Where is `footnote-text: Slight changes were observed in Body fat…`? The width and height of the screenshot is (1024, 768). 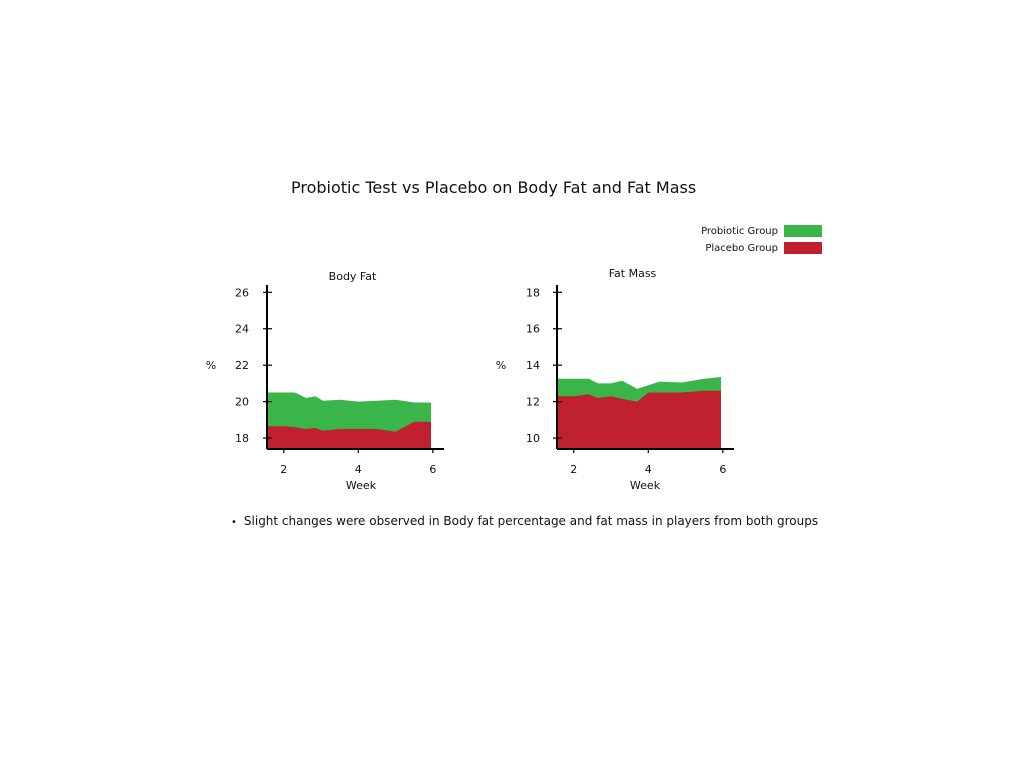 footnote-text: Slight changes were observed in Body fat… is located at coordinates (531, 521).